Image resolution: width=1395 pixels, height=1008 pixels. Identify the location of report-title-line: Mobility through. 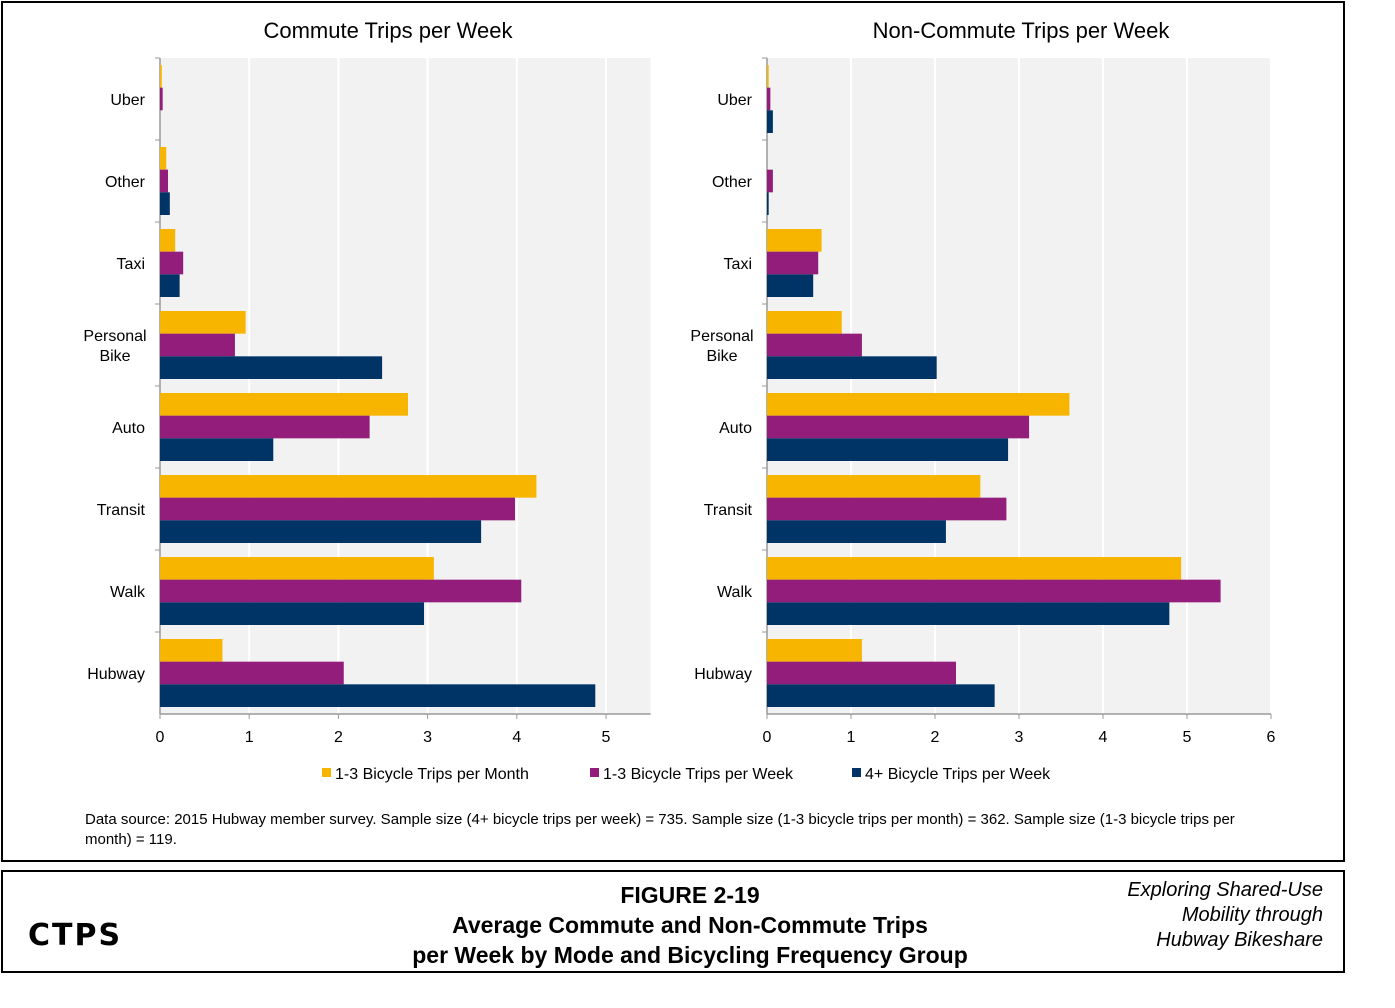
(1252, 915).